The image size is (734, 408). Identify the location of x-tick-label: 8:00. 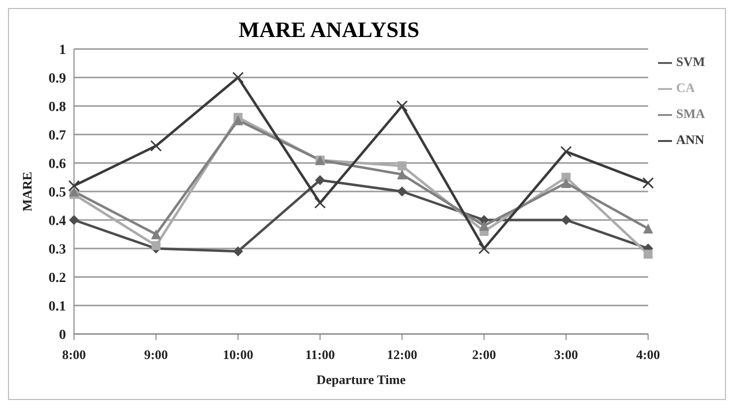
(74, 354).